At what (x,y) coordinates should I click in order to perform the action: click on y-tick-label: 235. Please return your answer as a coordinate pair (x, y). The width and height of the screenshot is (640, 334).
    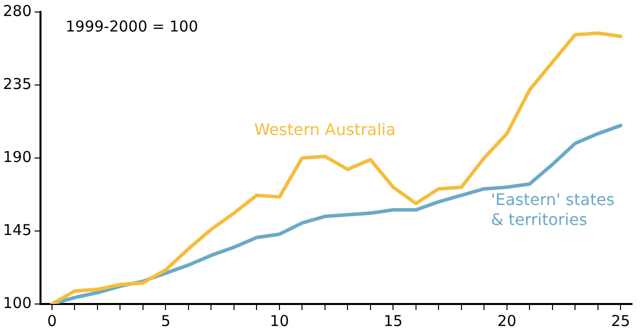
    Looking at the image, I should click on (17, 83).